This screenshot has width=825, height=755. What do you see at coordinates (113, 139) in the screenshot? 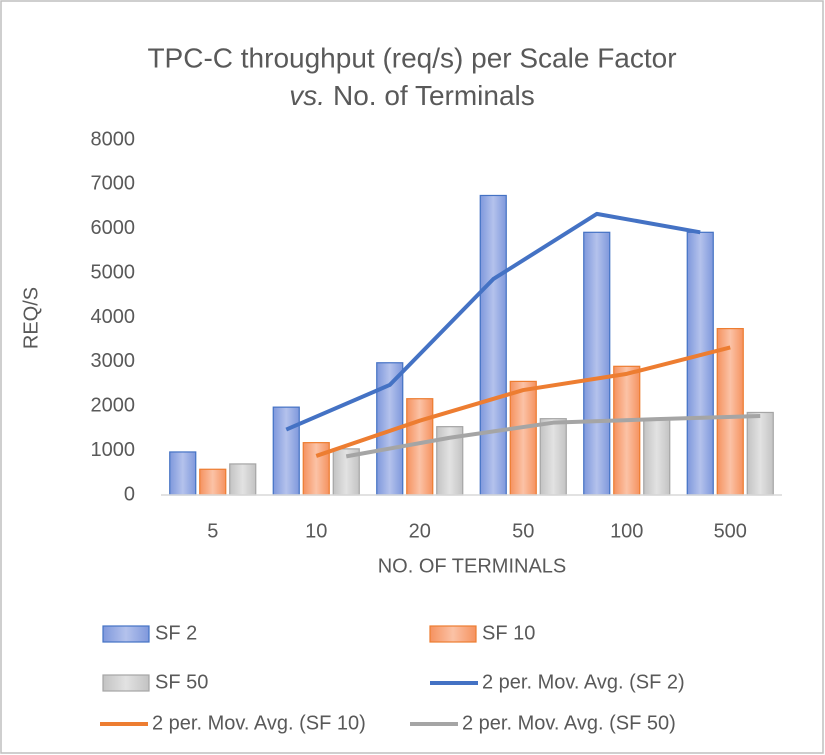
I see `y-tick-label: 8000` at bounding box center [113, 139].